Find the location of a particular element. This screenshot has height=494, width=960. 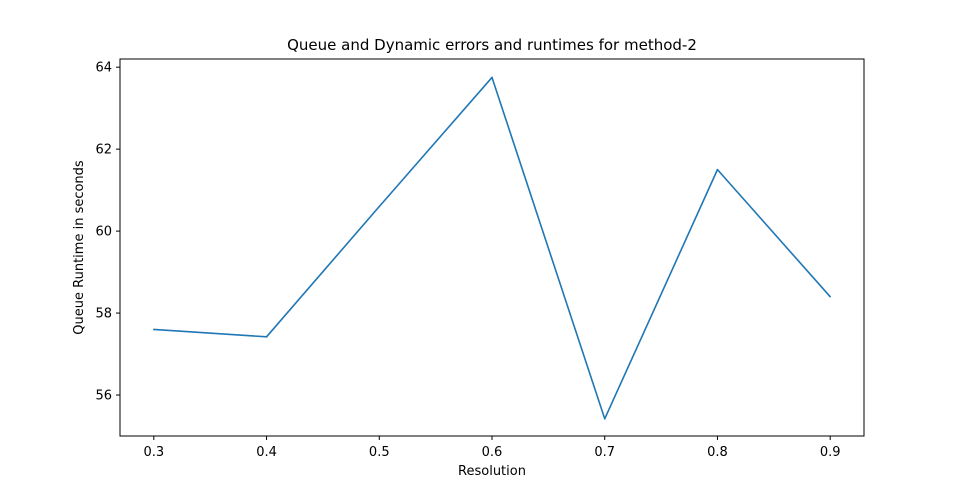

y-tick-label: 56 is located at coordinates (103, 396).